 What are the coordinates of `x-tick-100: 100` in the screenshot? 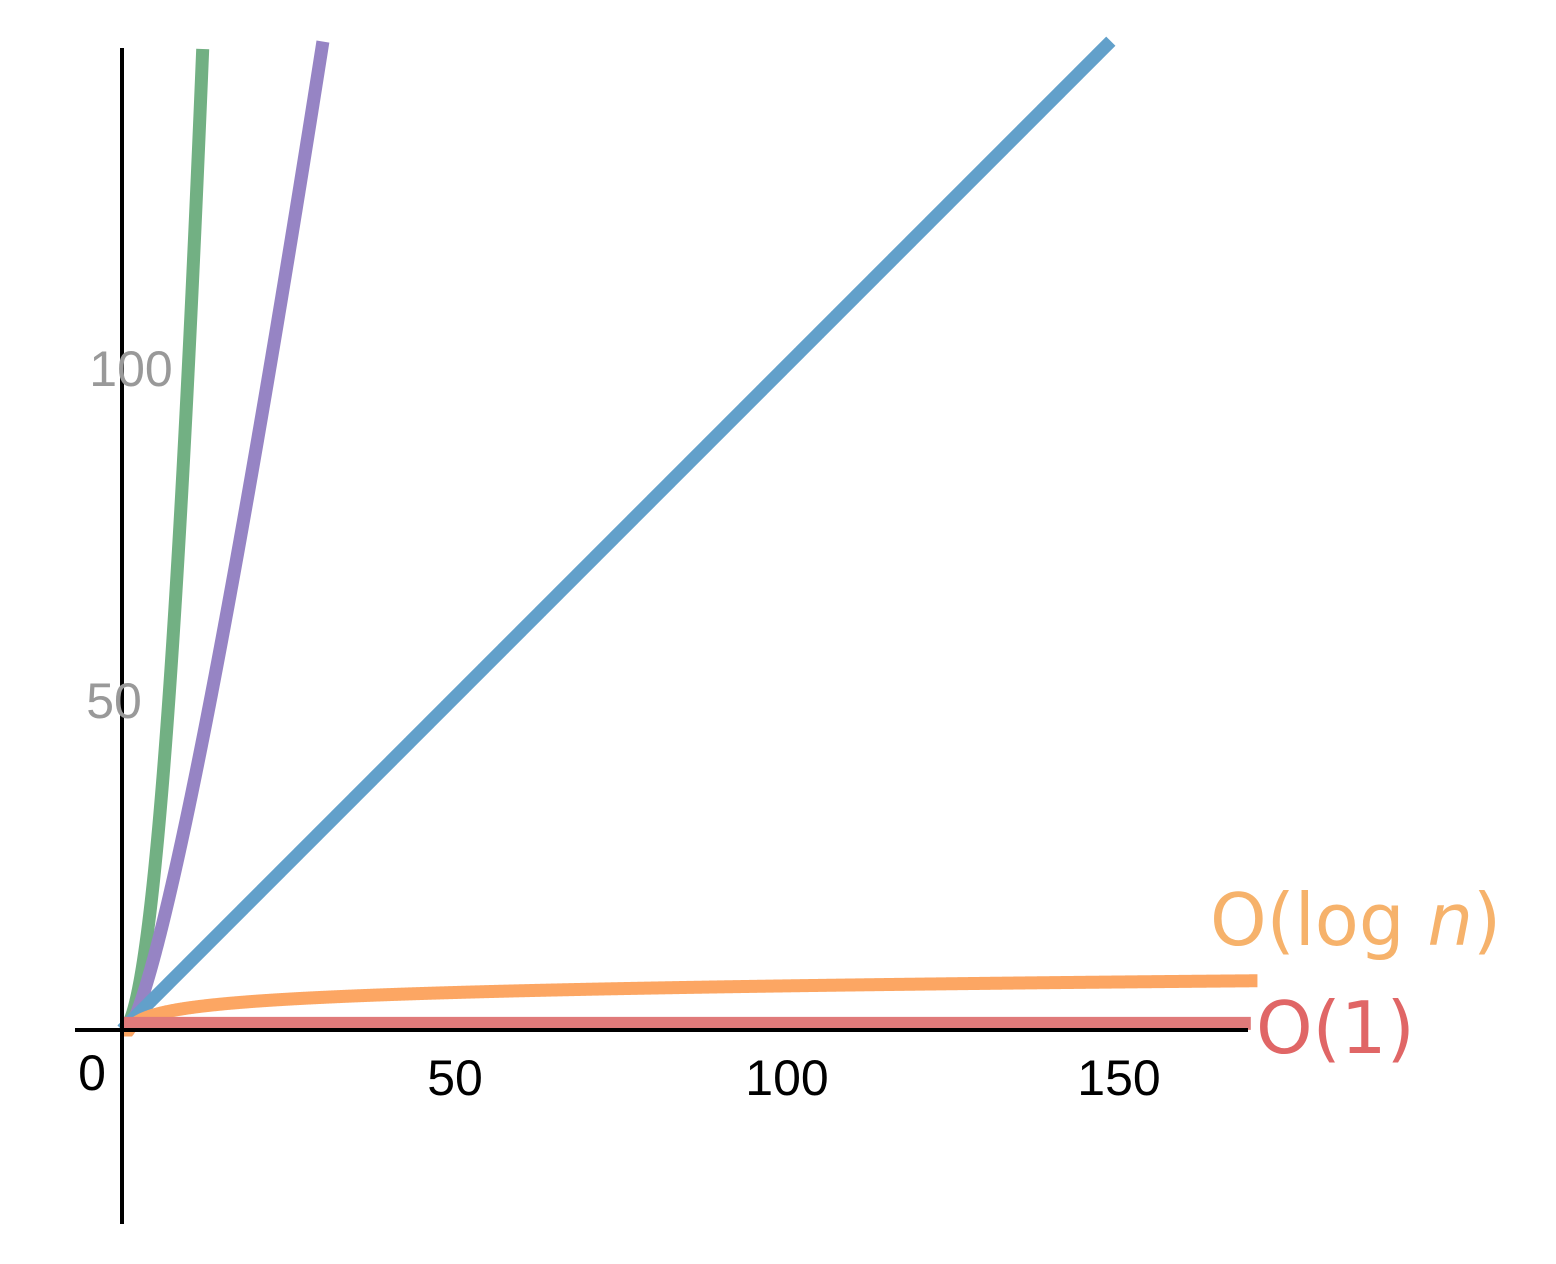 It's located at (786, 1078).